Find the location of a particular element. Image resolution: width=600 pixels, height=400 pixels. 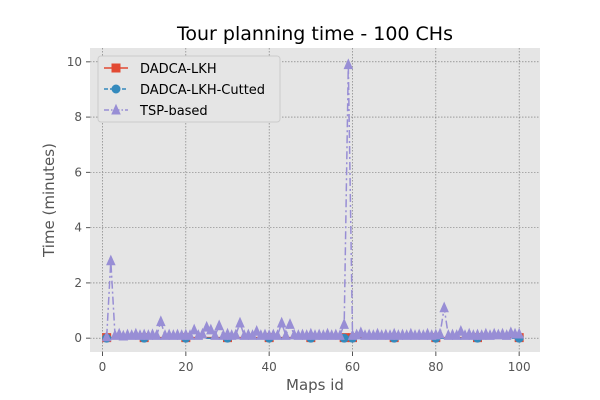

legend-item: DADCA-LKH-Cutted is located at coordinates (184, 90).